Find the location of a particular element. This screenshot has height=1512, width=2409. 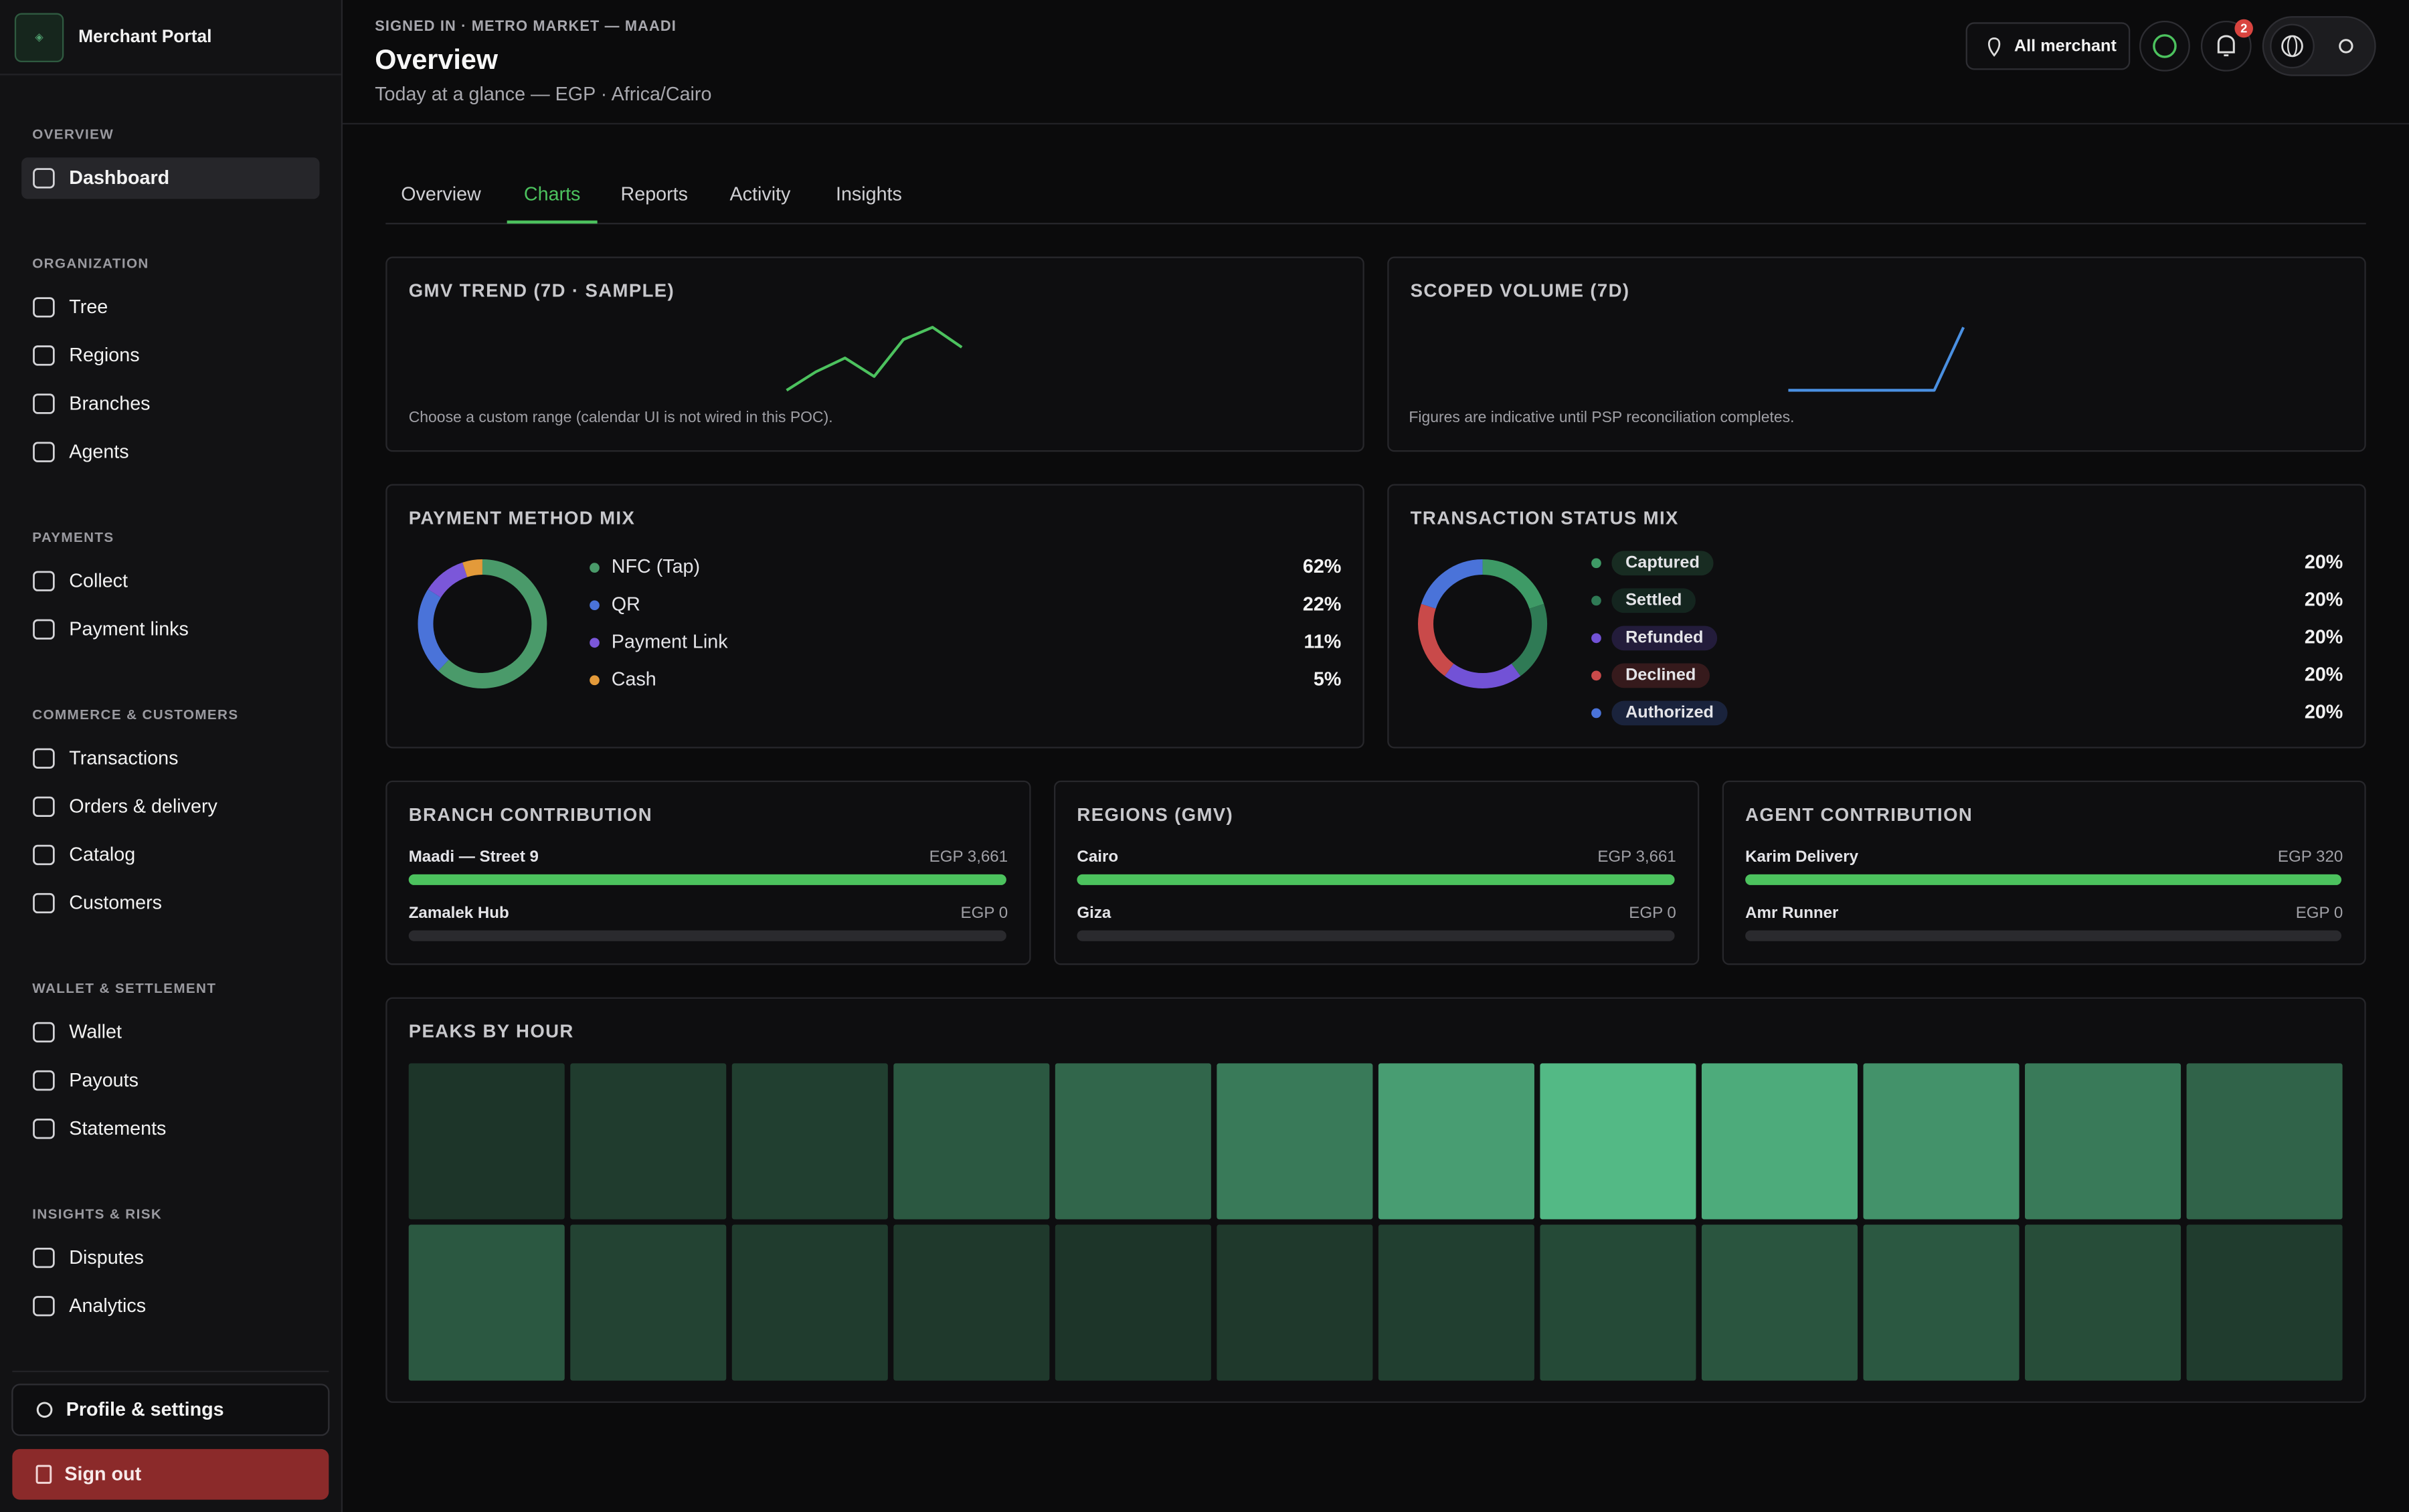

legend-label: Payment Link is located at coordinates (670, 641).